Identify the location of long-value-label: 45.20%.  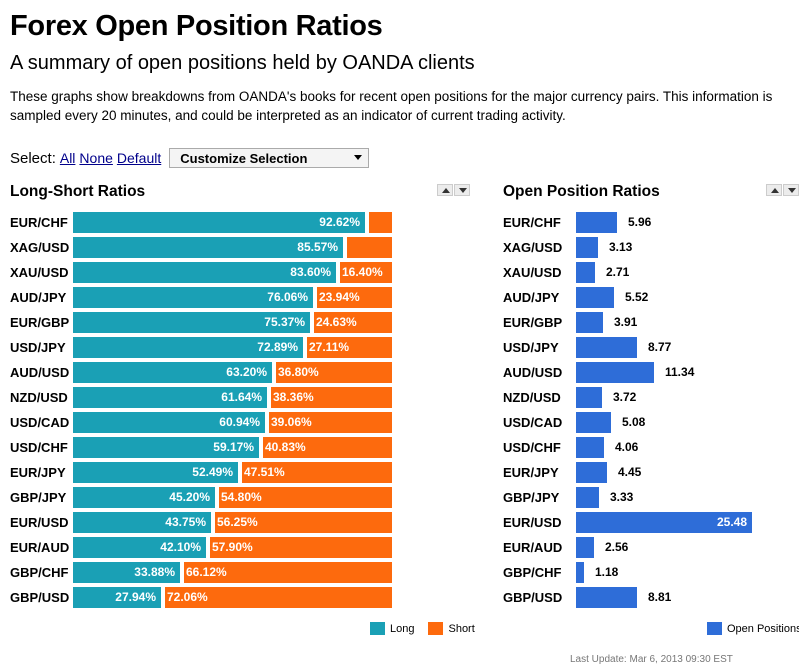
(189, 497).